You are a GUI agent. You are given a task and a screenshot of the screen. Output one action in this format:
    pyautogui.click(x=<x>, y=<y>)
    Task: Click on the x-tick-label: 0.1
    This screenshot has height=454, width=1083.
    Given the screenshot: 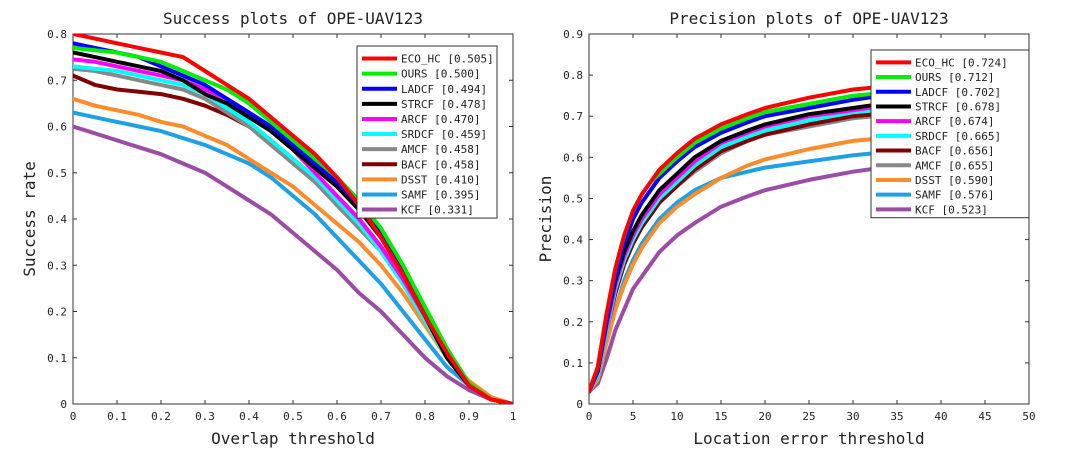 What is the action you would take?
    pyautogui.click(x=117, y=416)
    